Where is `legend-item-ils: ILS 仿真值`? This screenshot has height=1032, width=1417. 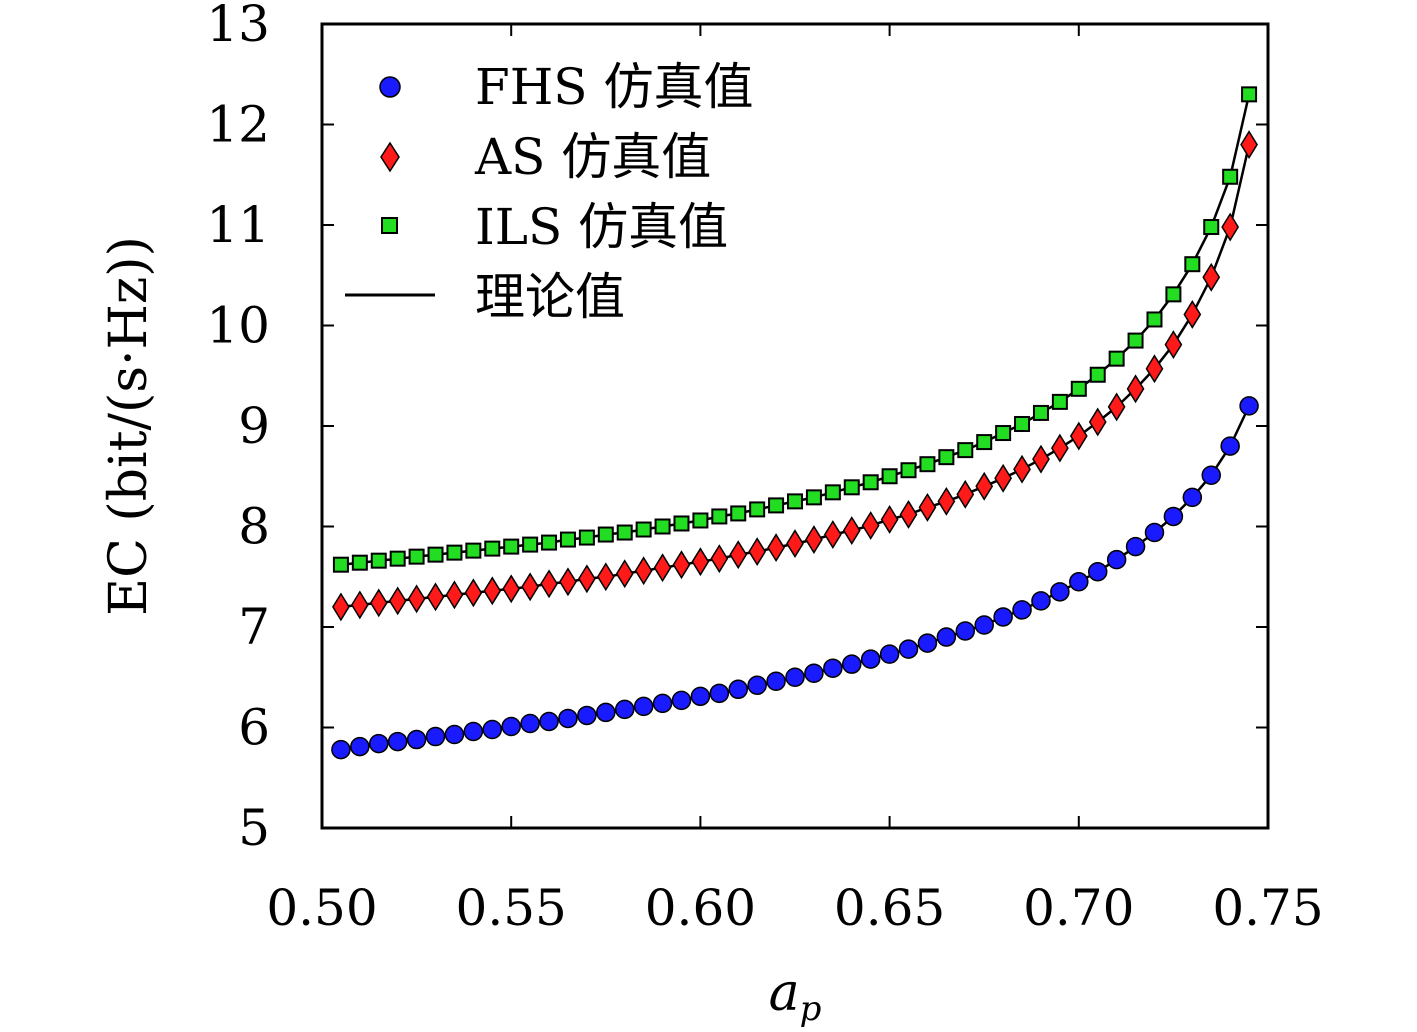
legend-item-ils: ILS 仿真值 is located at coordinates (554, 227).